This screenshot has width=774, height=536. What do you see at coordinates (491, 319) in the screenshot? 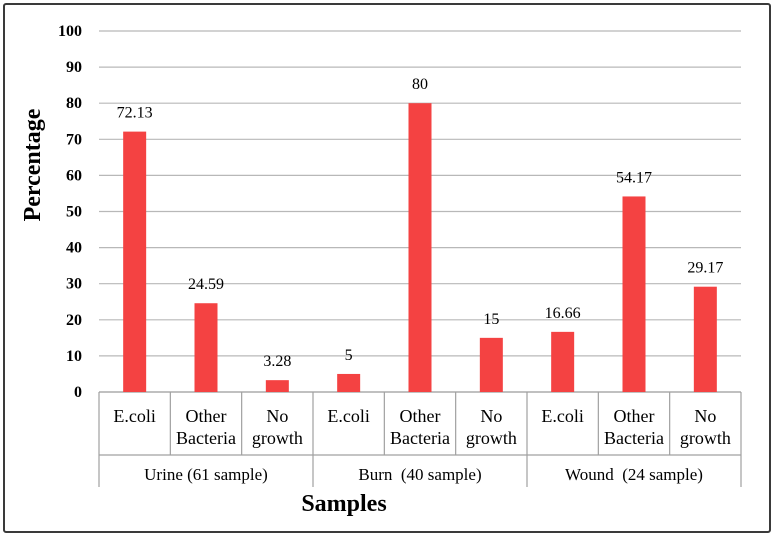
I see `data-label: 15` at bounding box center [491, 319].